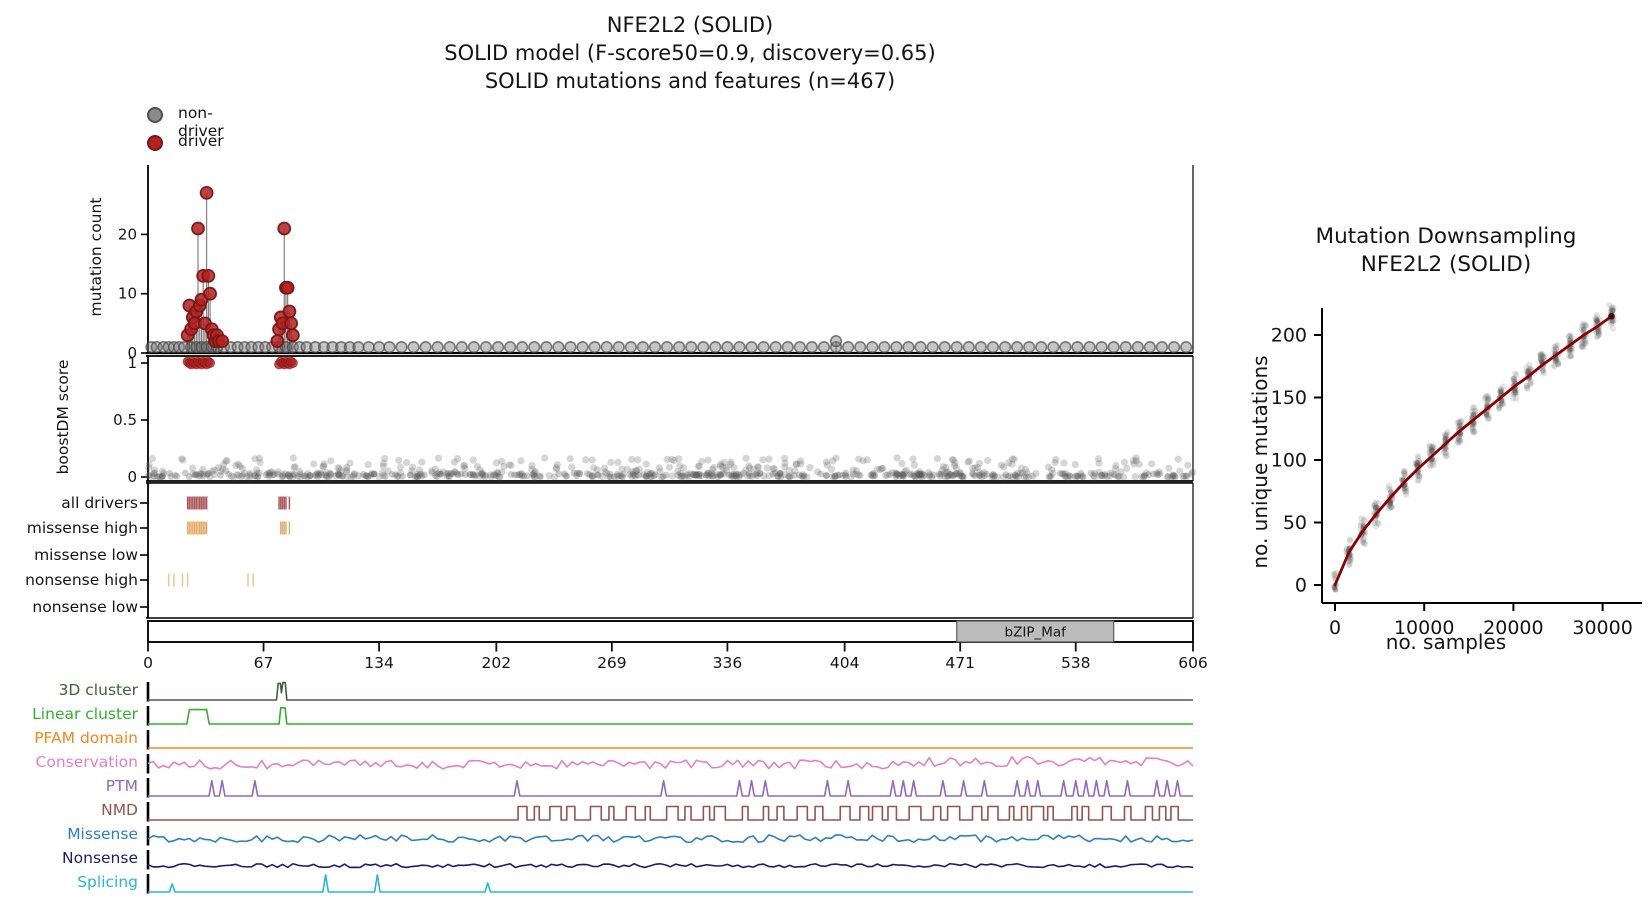 The width and height of the screenshot is (1652, 905). What do you see at coordinates (82, 528) in the screenshot?
I see `rug-row-label-missense-high: missense high` at bounding box center [82, 528].